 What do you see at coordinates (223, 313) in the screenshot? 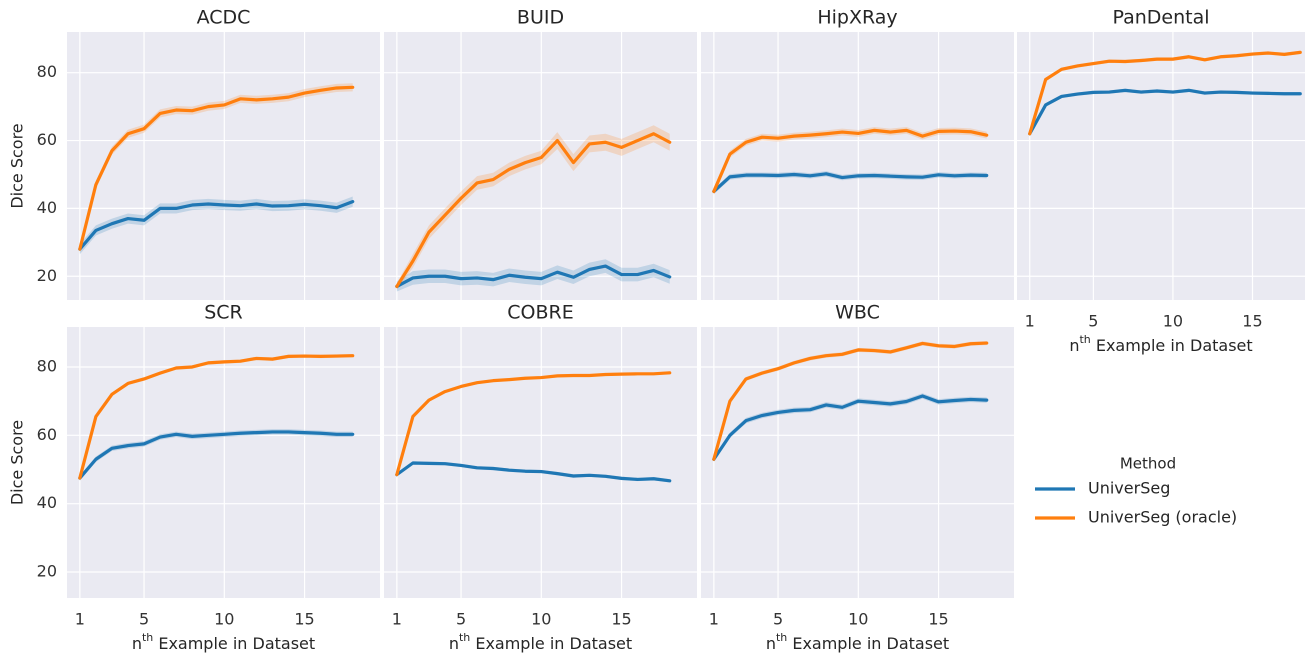
I see `panel-title: SCR` at bounding box center [223, 313].